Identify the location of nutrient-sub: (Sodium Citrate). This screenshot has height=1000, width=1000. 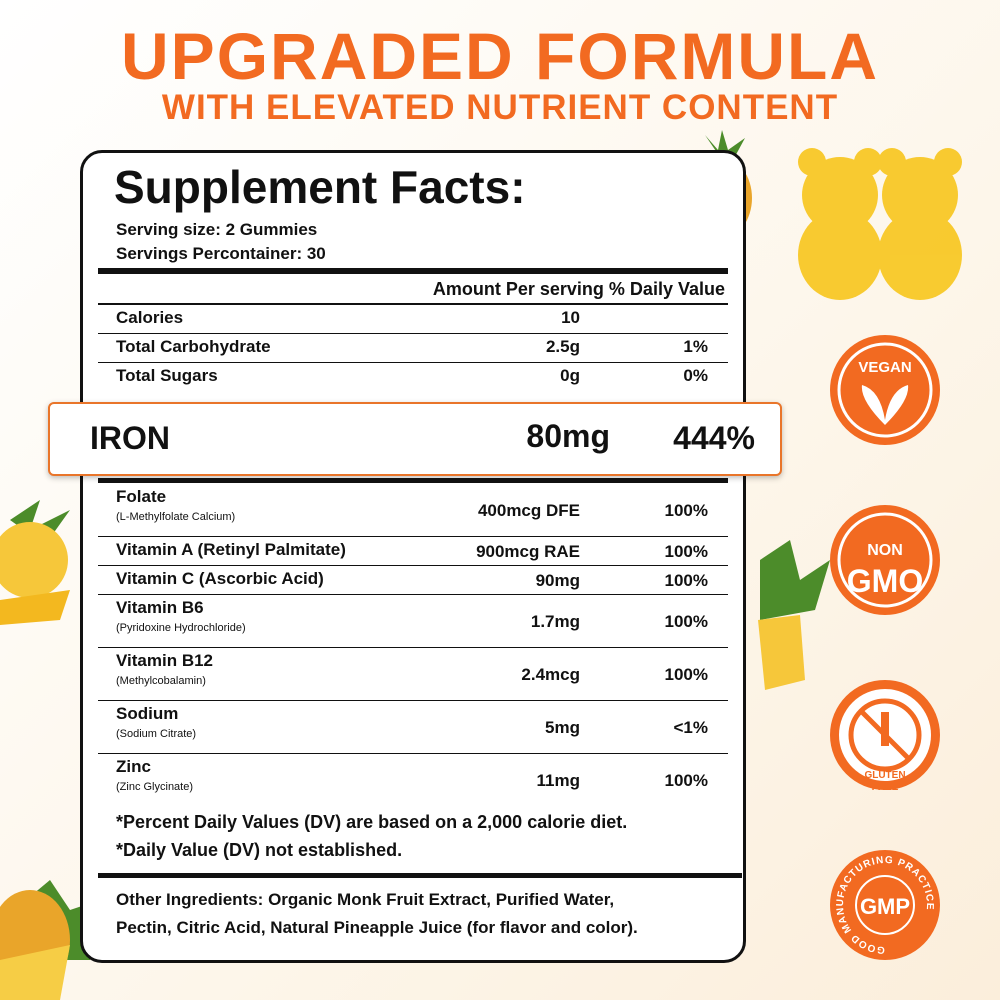
(156, 734).